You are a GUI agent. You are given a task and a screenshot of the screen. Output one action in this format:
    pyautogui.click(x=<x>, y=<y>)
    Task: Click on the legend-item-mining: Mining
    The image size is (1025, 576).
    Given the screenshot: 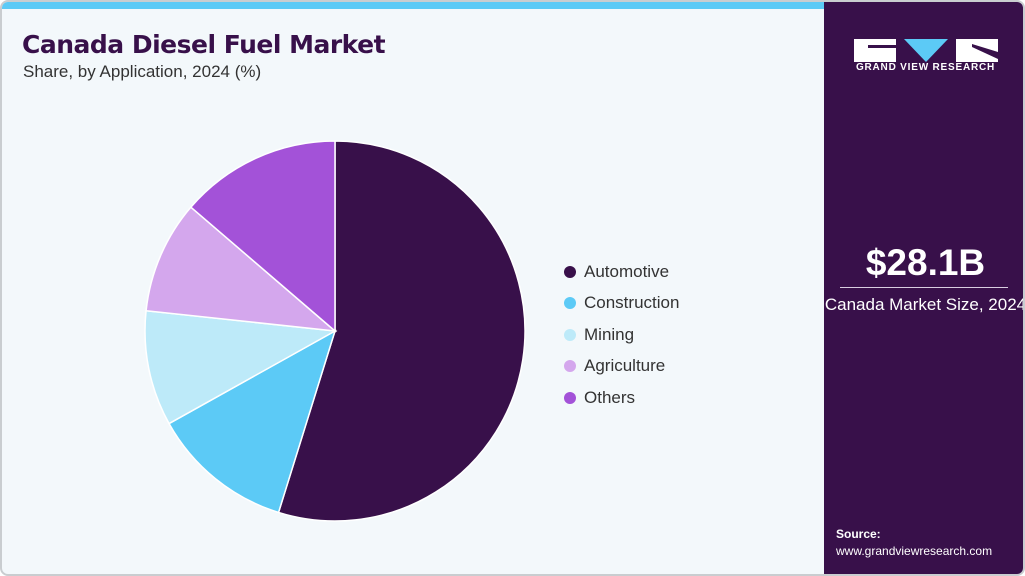 What is the action you would take?
    pyautogui.click(x=621, y=335)
    